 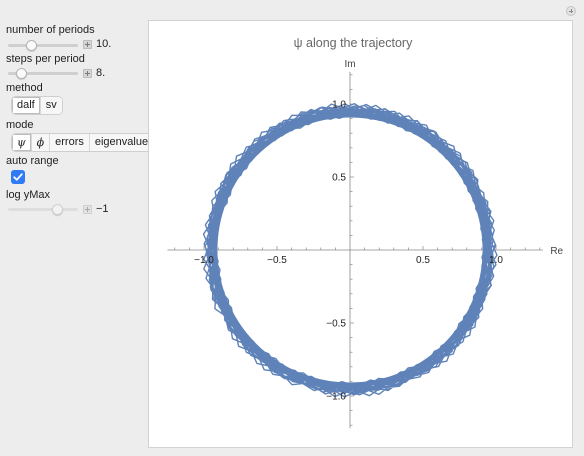 What do you see at coordinates (101, 73) in the screenshot?
I see `steps-value: 8.` at bounding box center [101, 73].